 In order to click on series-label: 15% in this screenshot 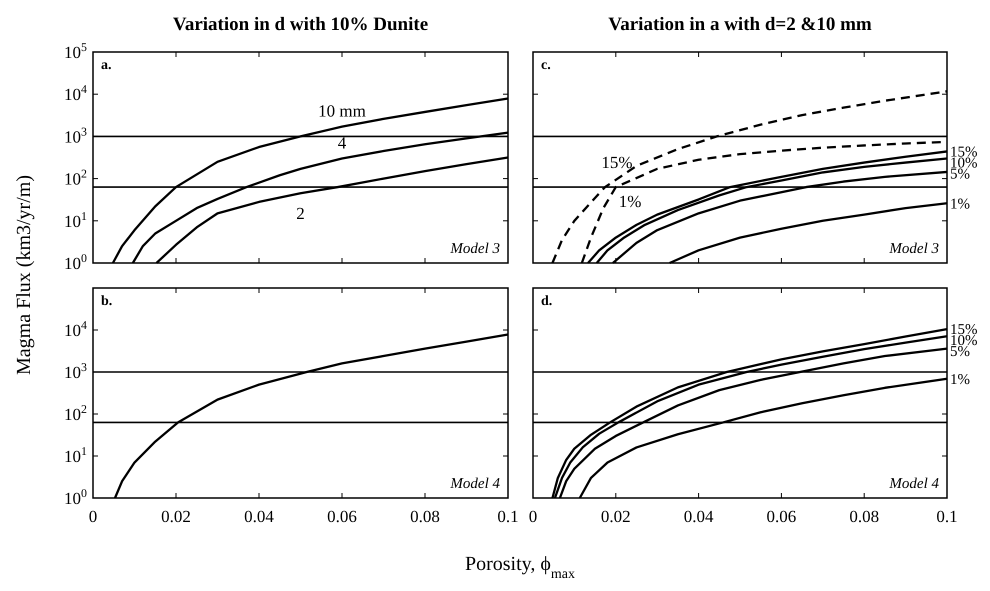, I will do `click(616, 162)`.